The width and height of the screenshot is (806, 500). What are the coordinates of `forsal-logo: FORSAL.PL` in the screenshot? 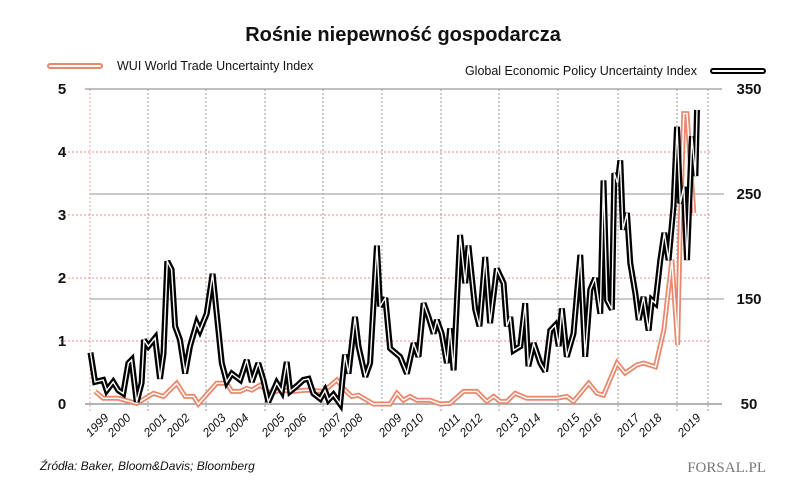 It's located at (726, 468).